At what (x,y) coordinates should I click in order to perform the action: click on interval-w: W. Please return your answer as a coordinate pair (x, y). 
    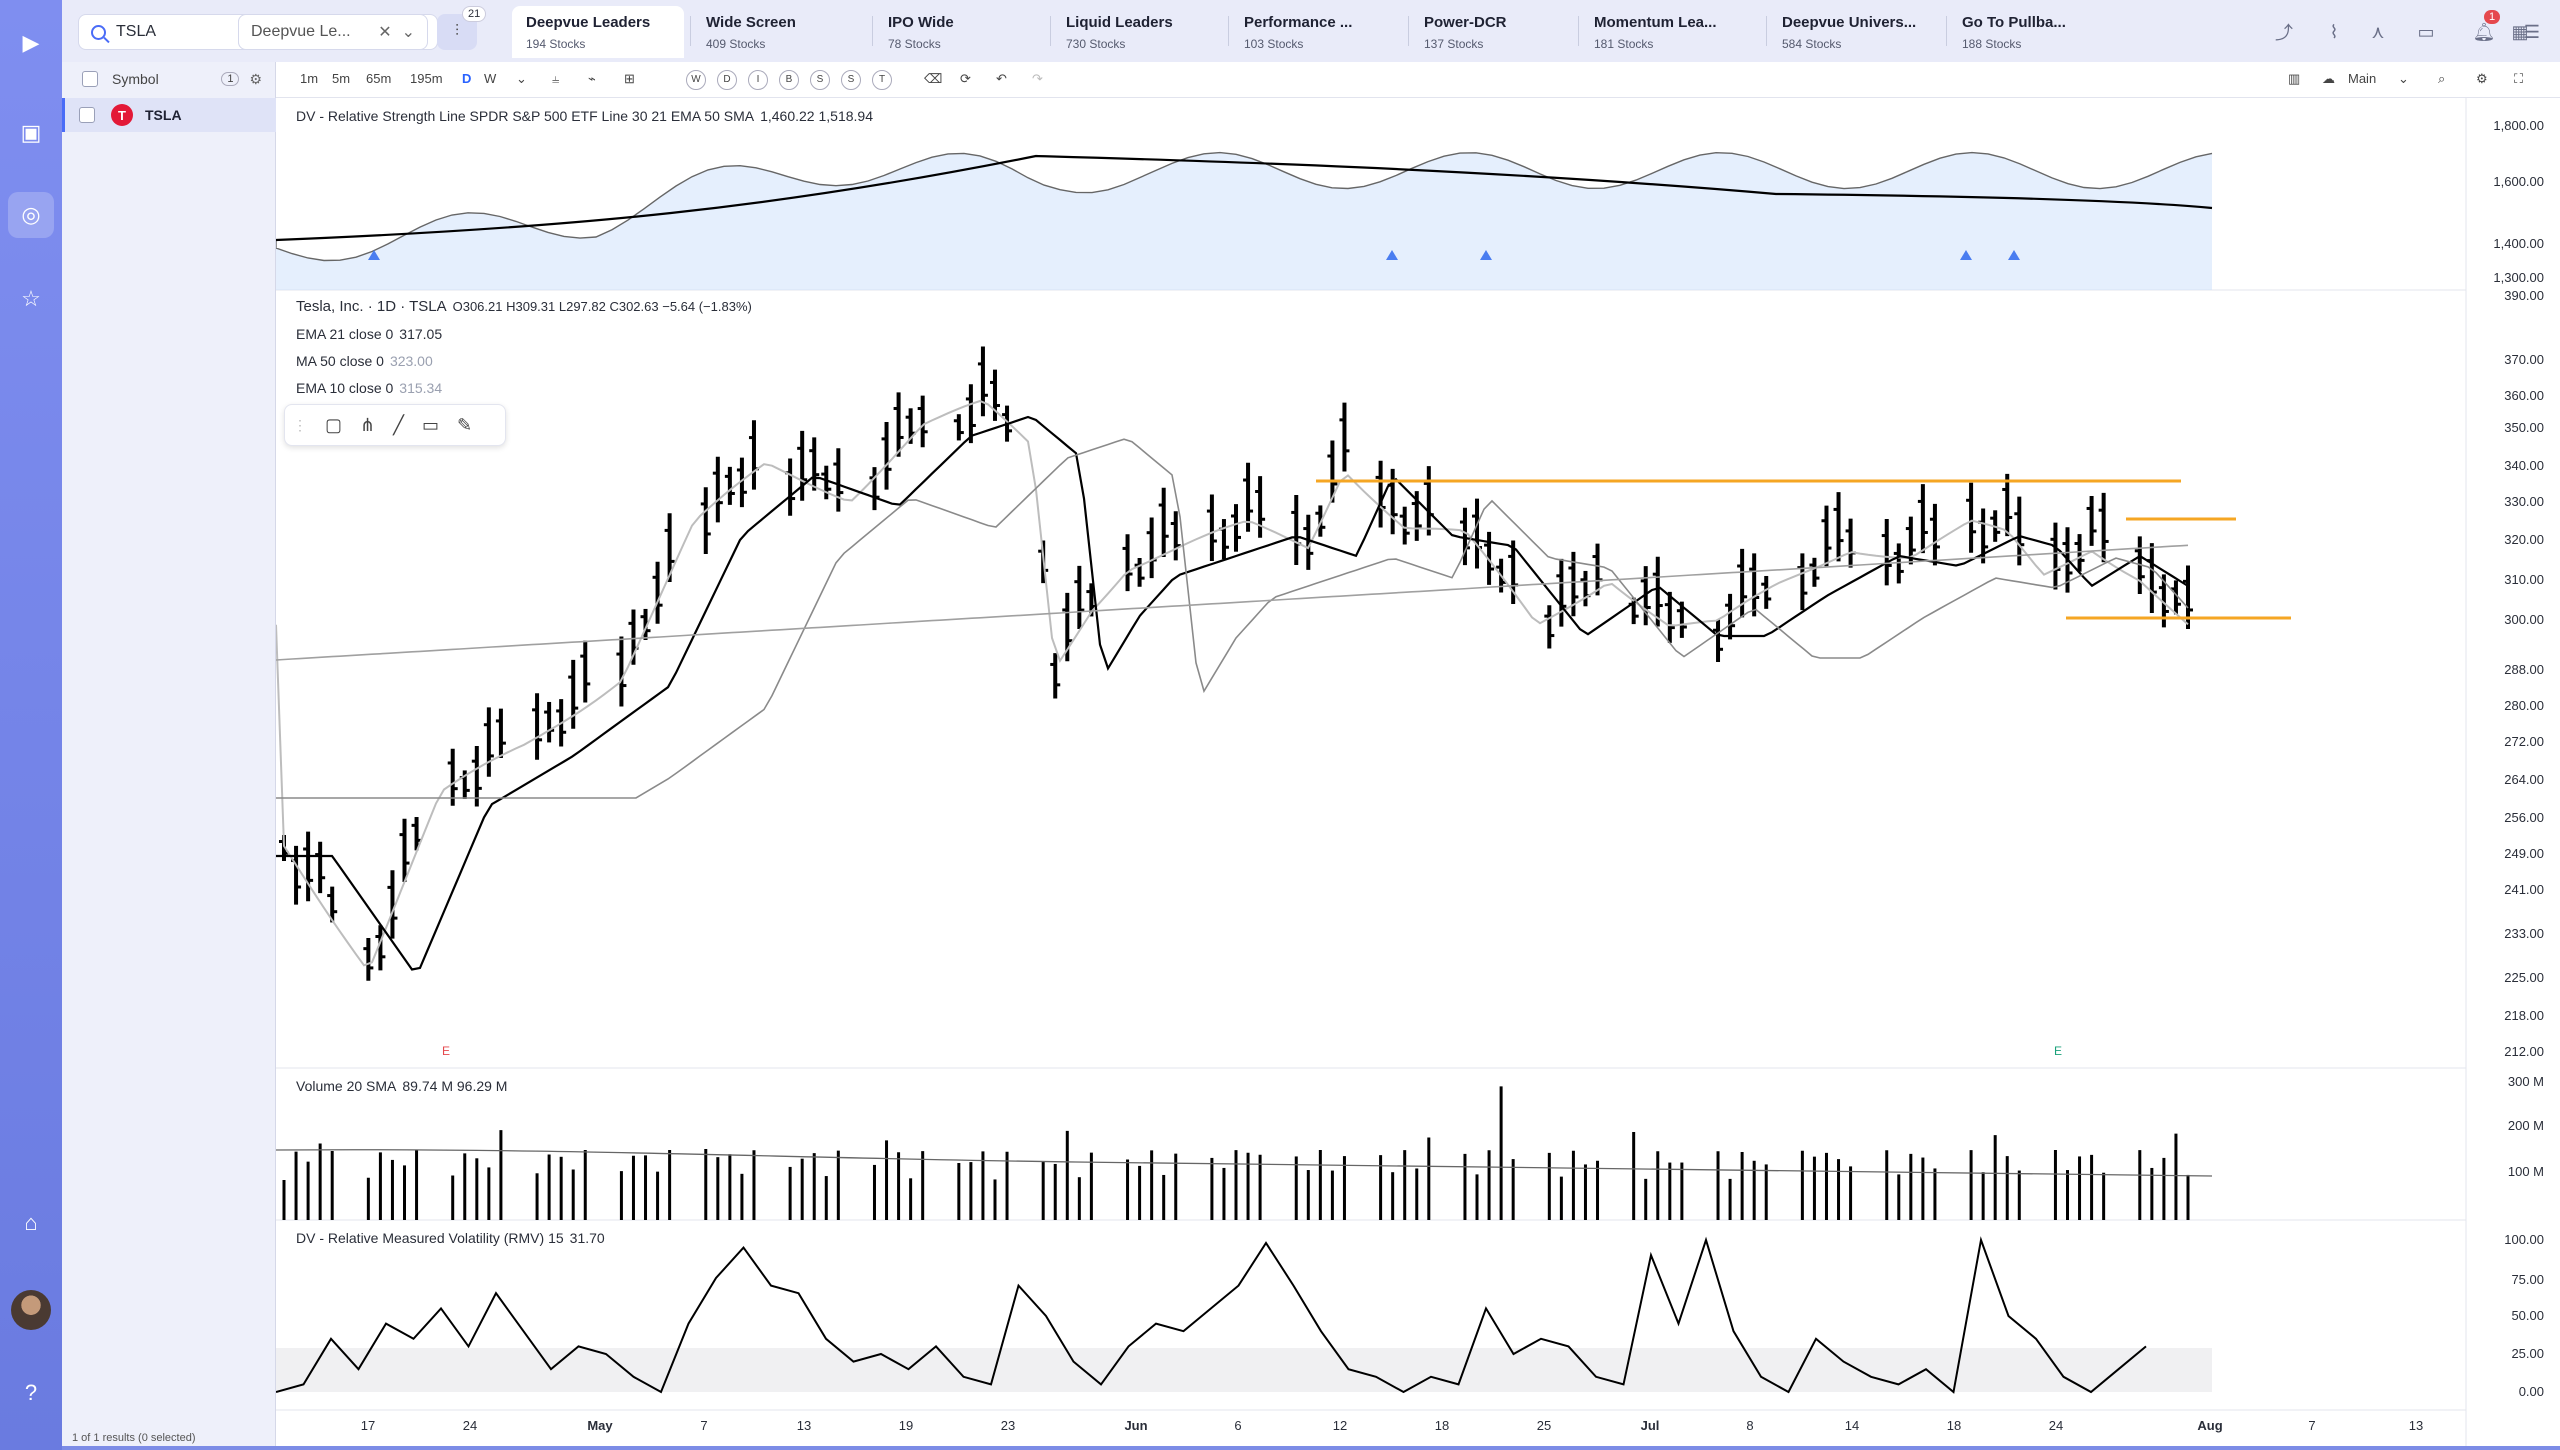
    Looking at the image, I should click on (490, 78).